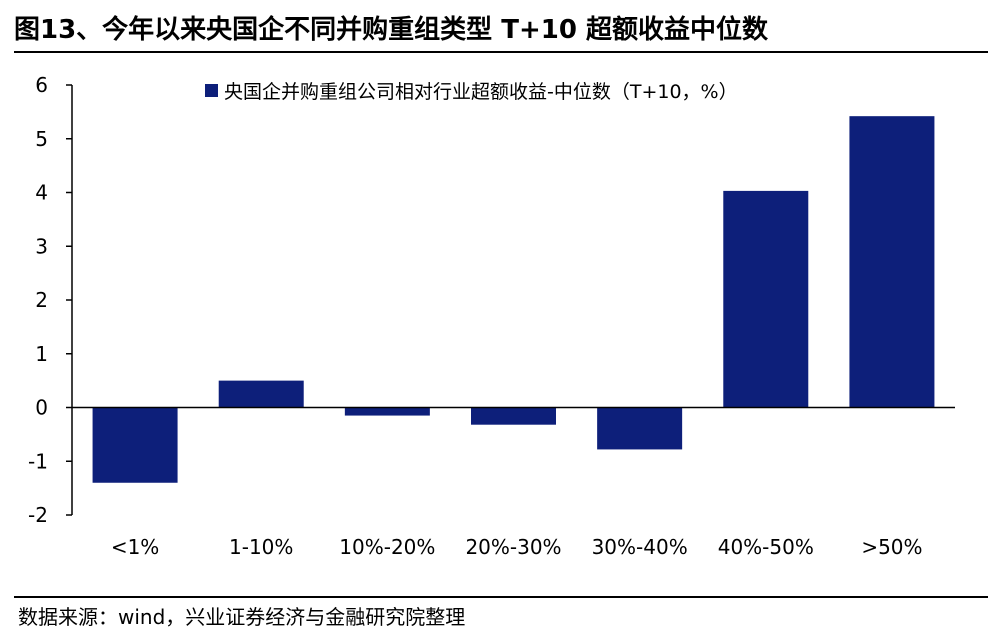 The image size is (1001, 641). Describe the element at coordinates (41, 408) in the screenshot. I see `y-tick-label: 0` at that location.